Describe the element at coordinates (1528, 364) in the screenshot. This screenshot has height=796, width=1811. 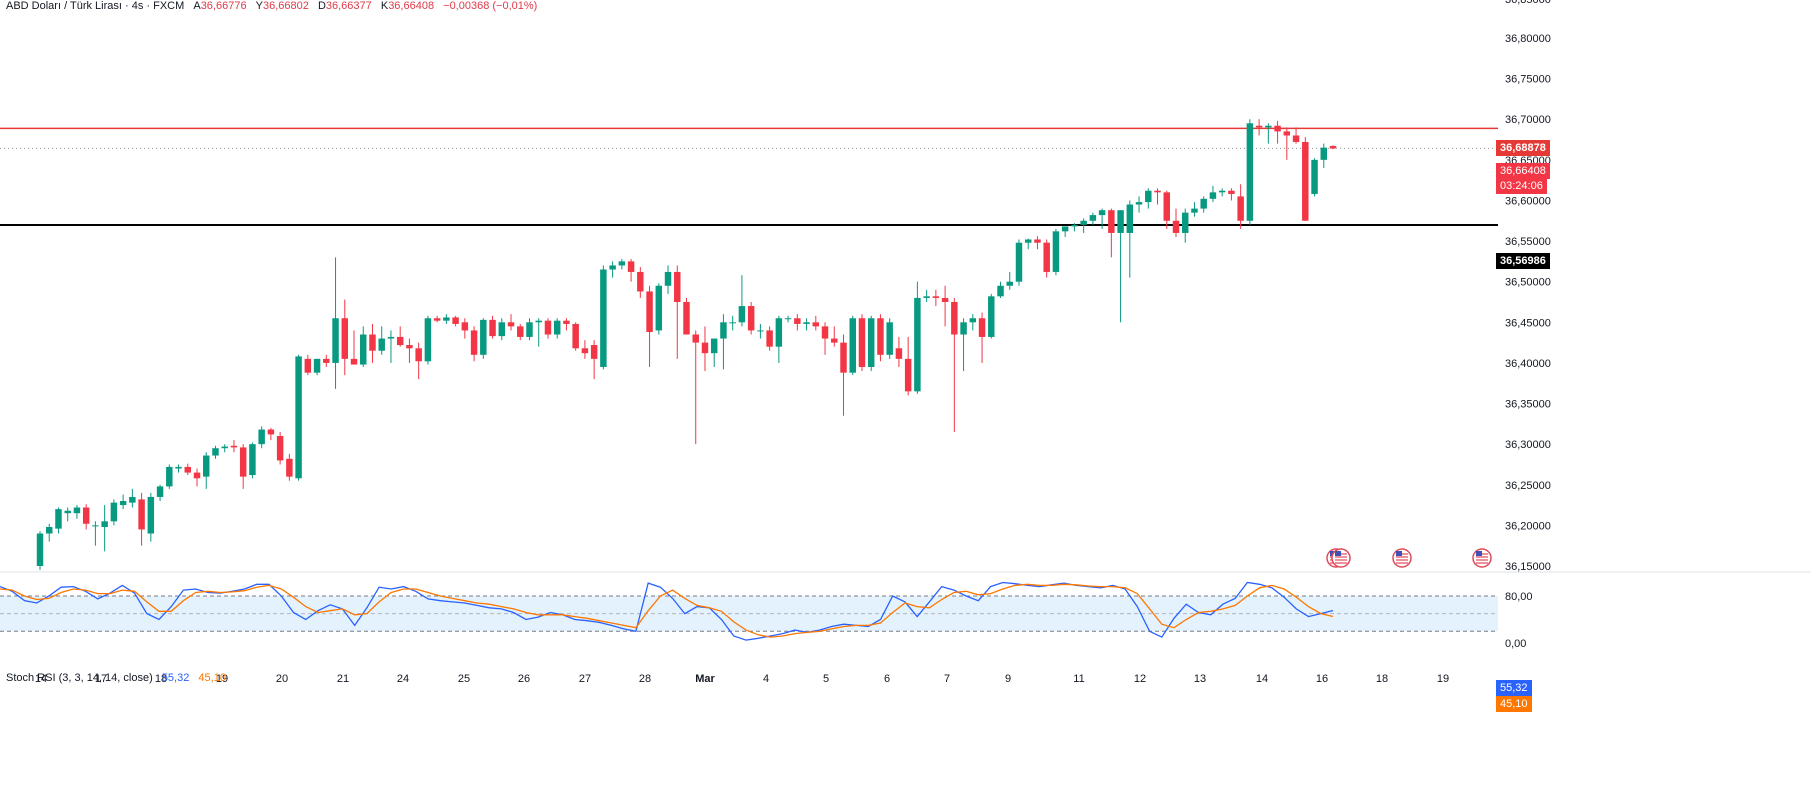
I see `y-tick-label: 36,40000` at that location.